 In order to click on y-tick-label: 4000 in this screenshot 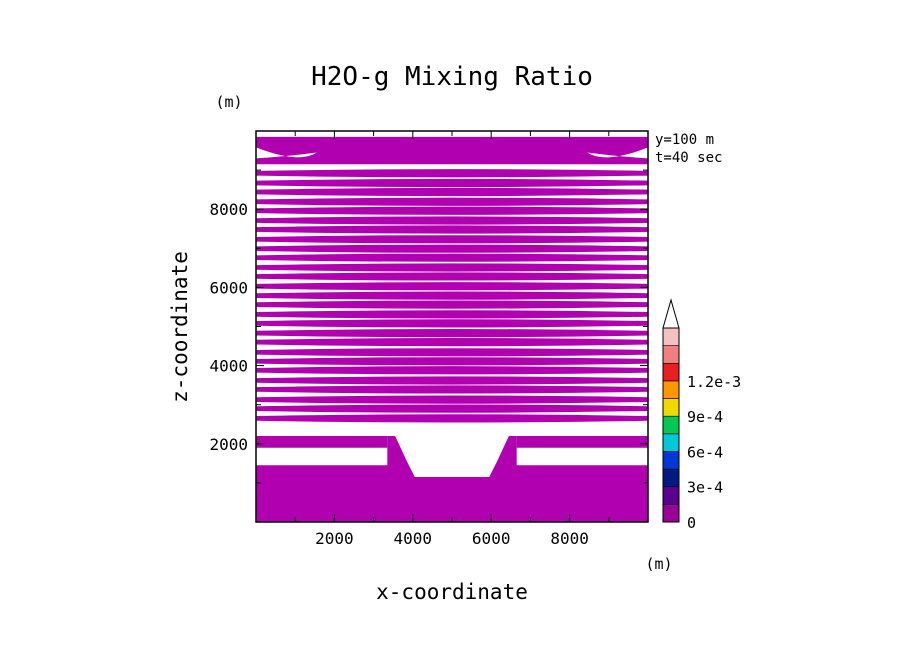, I will do `click(228, 366)`.